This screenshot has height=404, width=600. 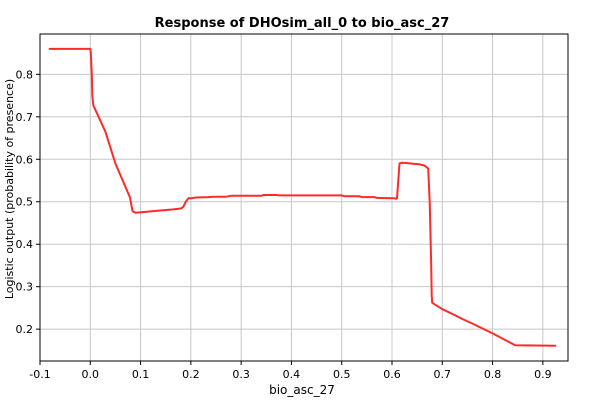 I want to click on x-tick-label: 0.4, so click(x=292, y=374).